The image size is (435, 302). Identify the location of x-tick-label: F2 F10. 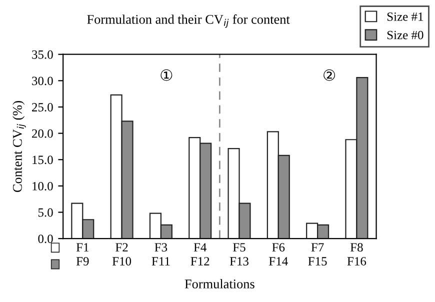
(122, 254).